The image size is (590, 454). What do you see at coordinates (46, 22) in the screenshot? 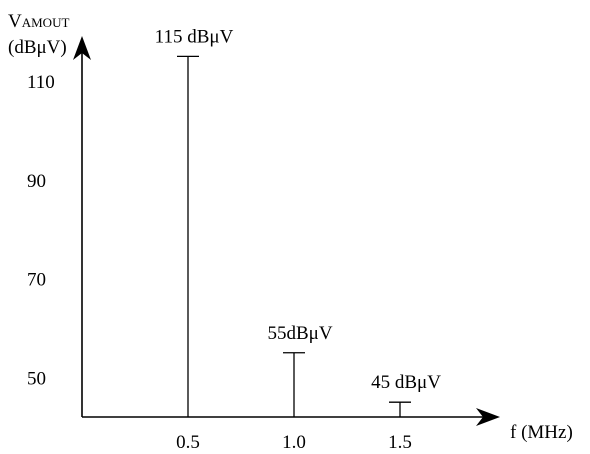
I see `y-axis-label-subscript: AMOUT` at bounding box center [46, 22].